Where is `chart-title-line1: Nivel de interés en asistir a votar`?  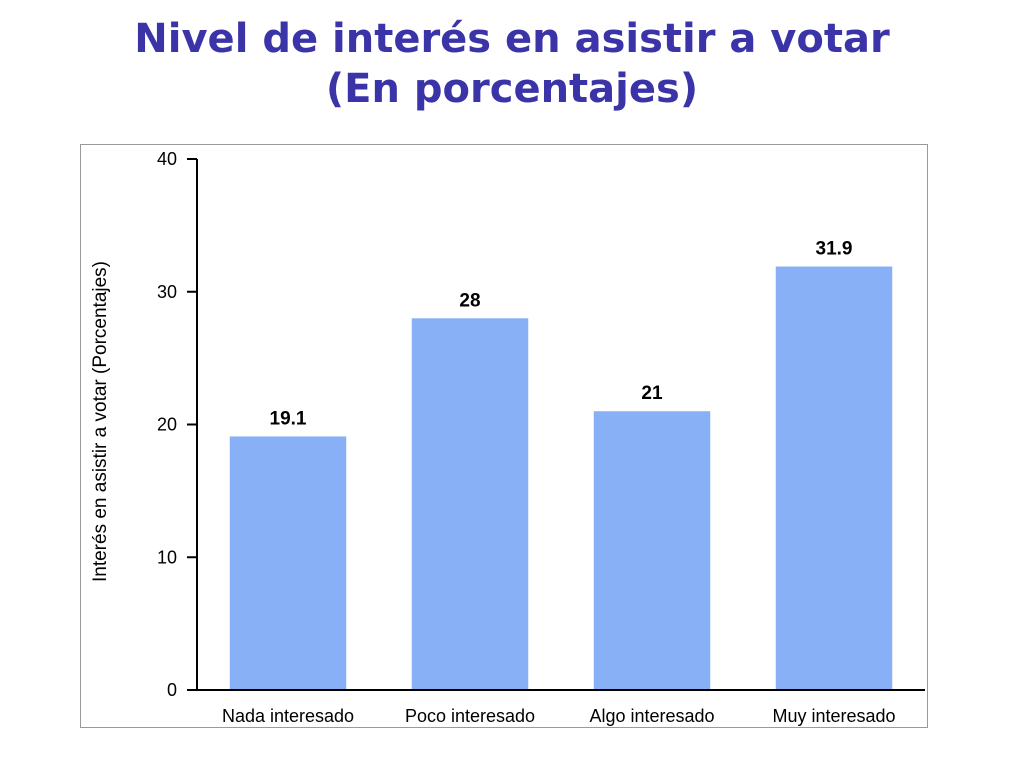 chart-title-line1: Nivel de interés en asistir a votar is located at coordinates (512, 39).